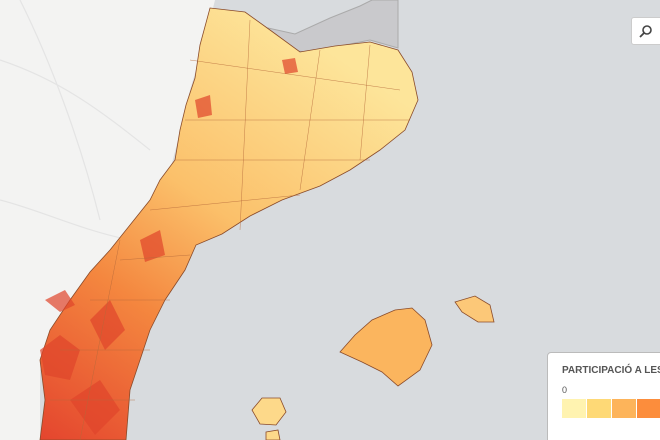 The width and height of the screenshot is (660, 440). What do you see at coordinates (75, 120) in the screenshot?
I see `roads` at bounding box center [75, 120].